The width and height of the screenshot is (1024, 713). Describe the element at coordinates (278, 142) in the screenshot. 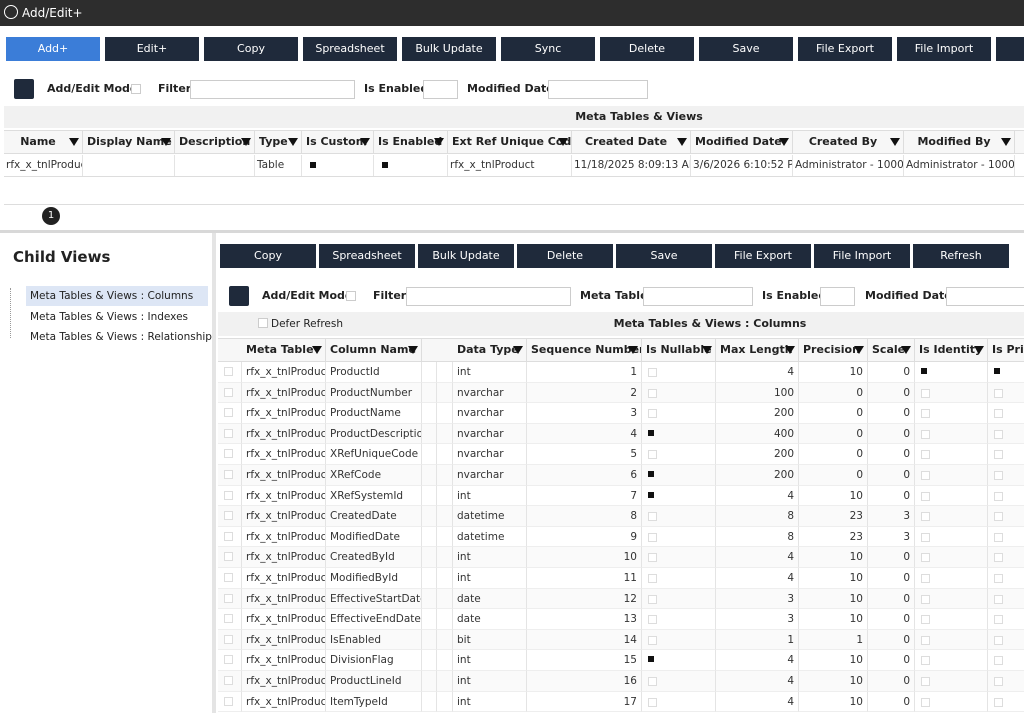

I see `column-header: Type` at that location.